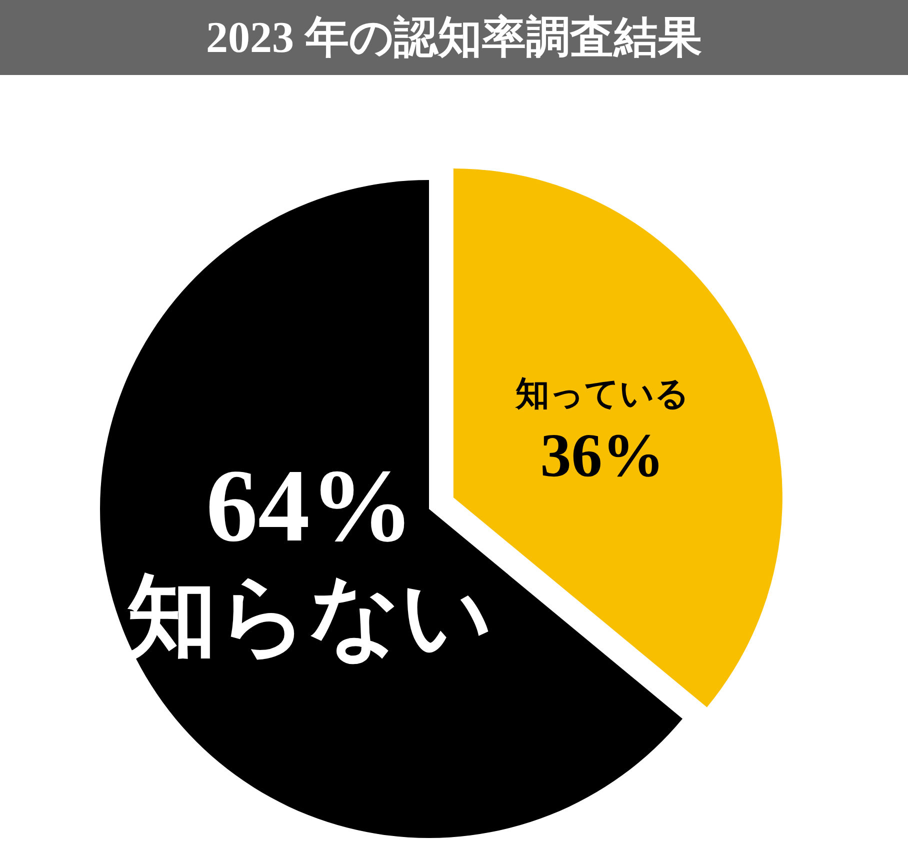 The width and height of the screenshot is (908, 844). I want to click on slice-label: 知っている, so click(602, 394).